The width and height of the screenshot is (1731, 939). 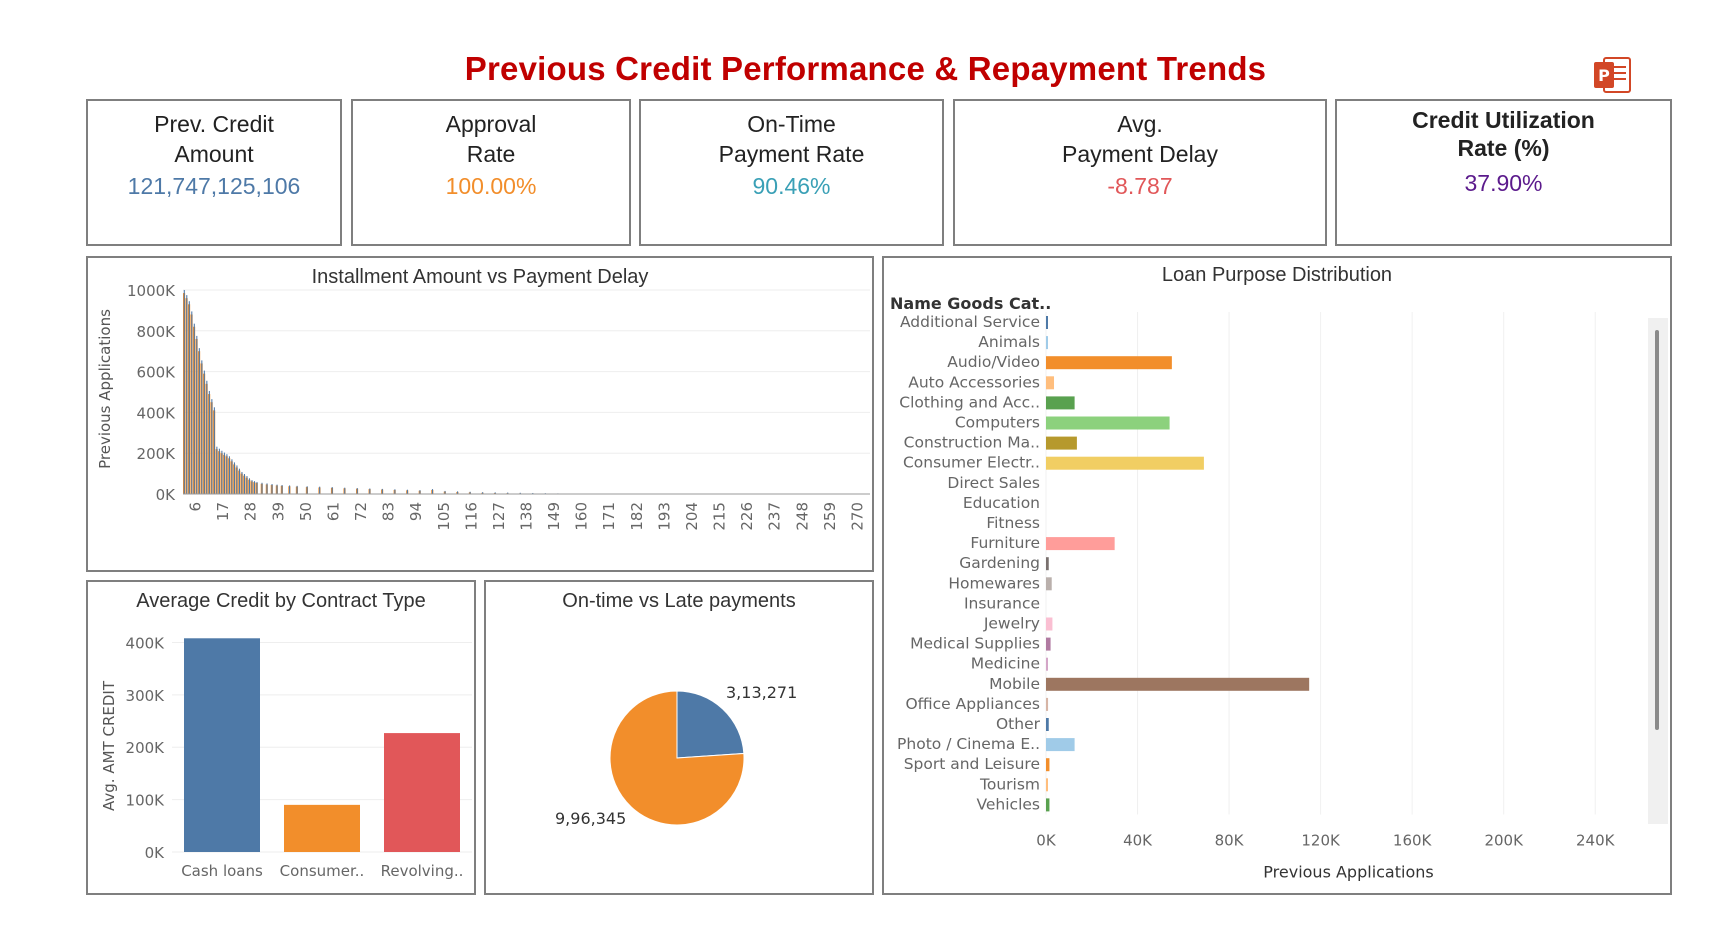 I want to click on kpi-label: Prev. Credit, so click(x=214, y=124).